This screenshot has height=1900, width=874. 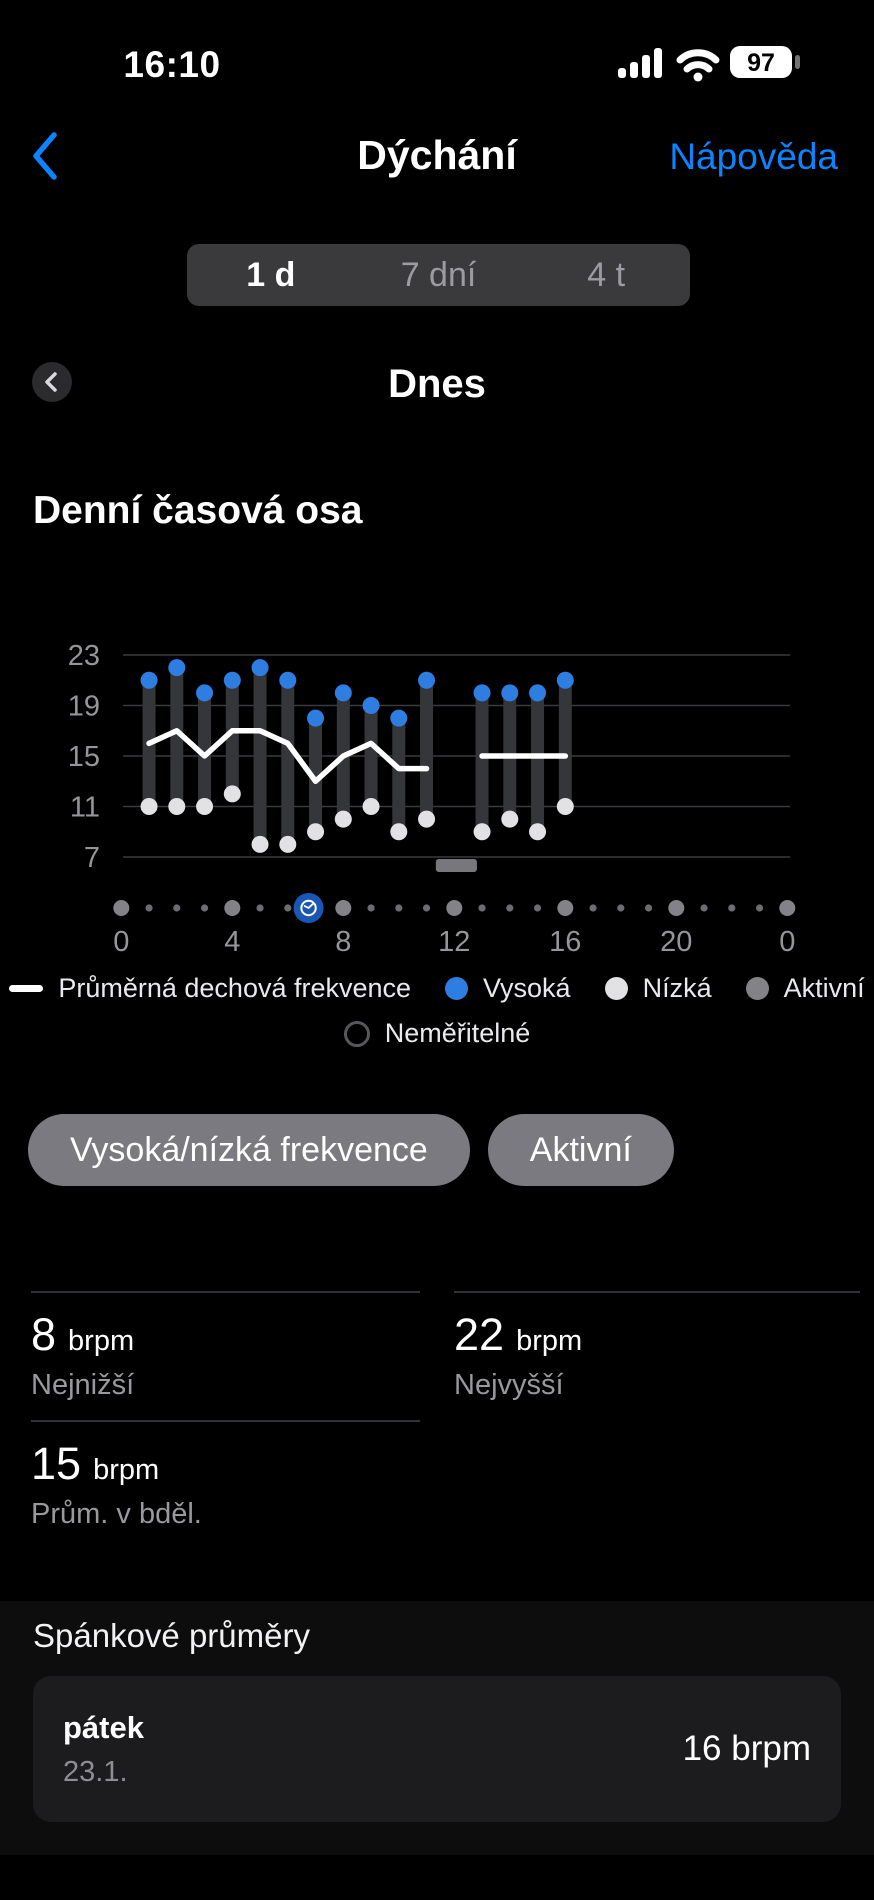 What do you see at coordinates (753, 156) in the screenshot?
I see `help-link: Nápověda` at bounding box center [753, 156].